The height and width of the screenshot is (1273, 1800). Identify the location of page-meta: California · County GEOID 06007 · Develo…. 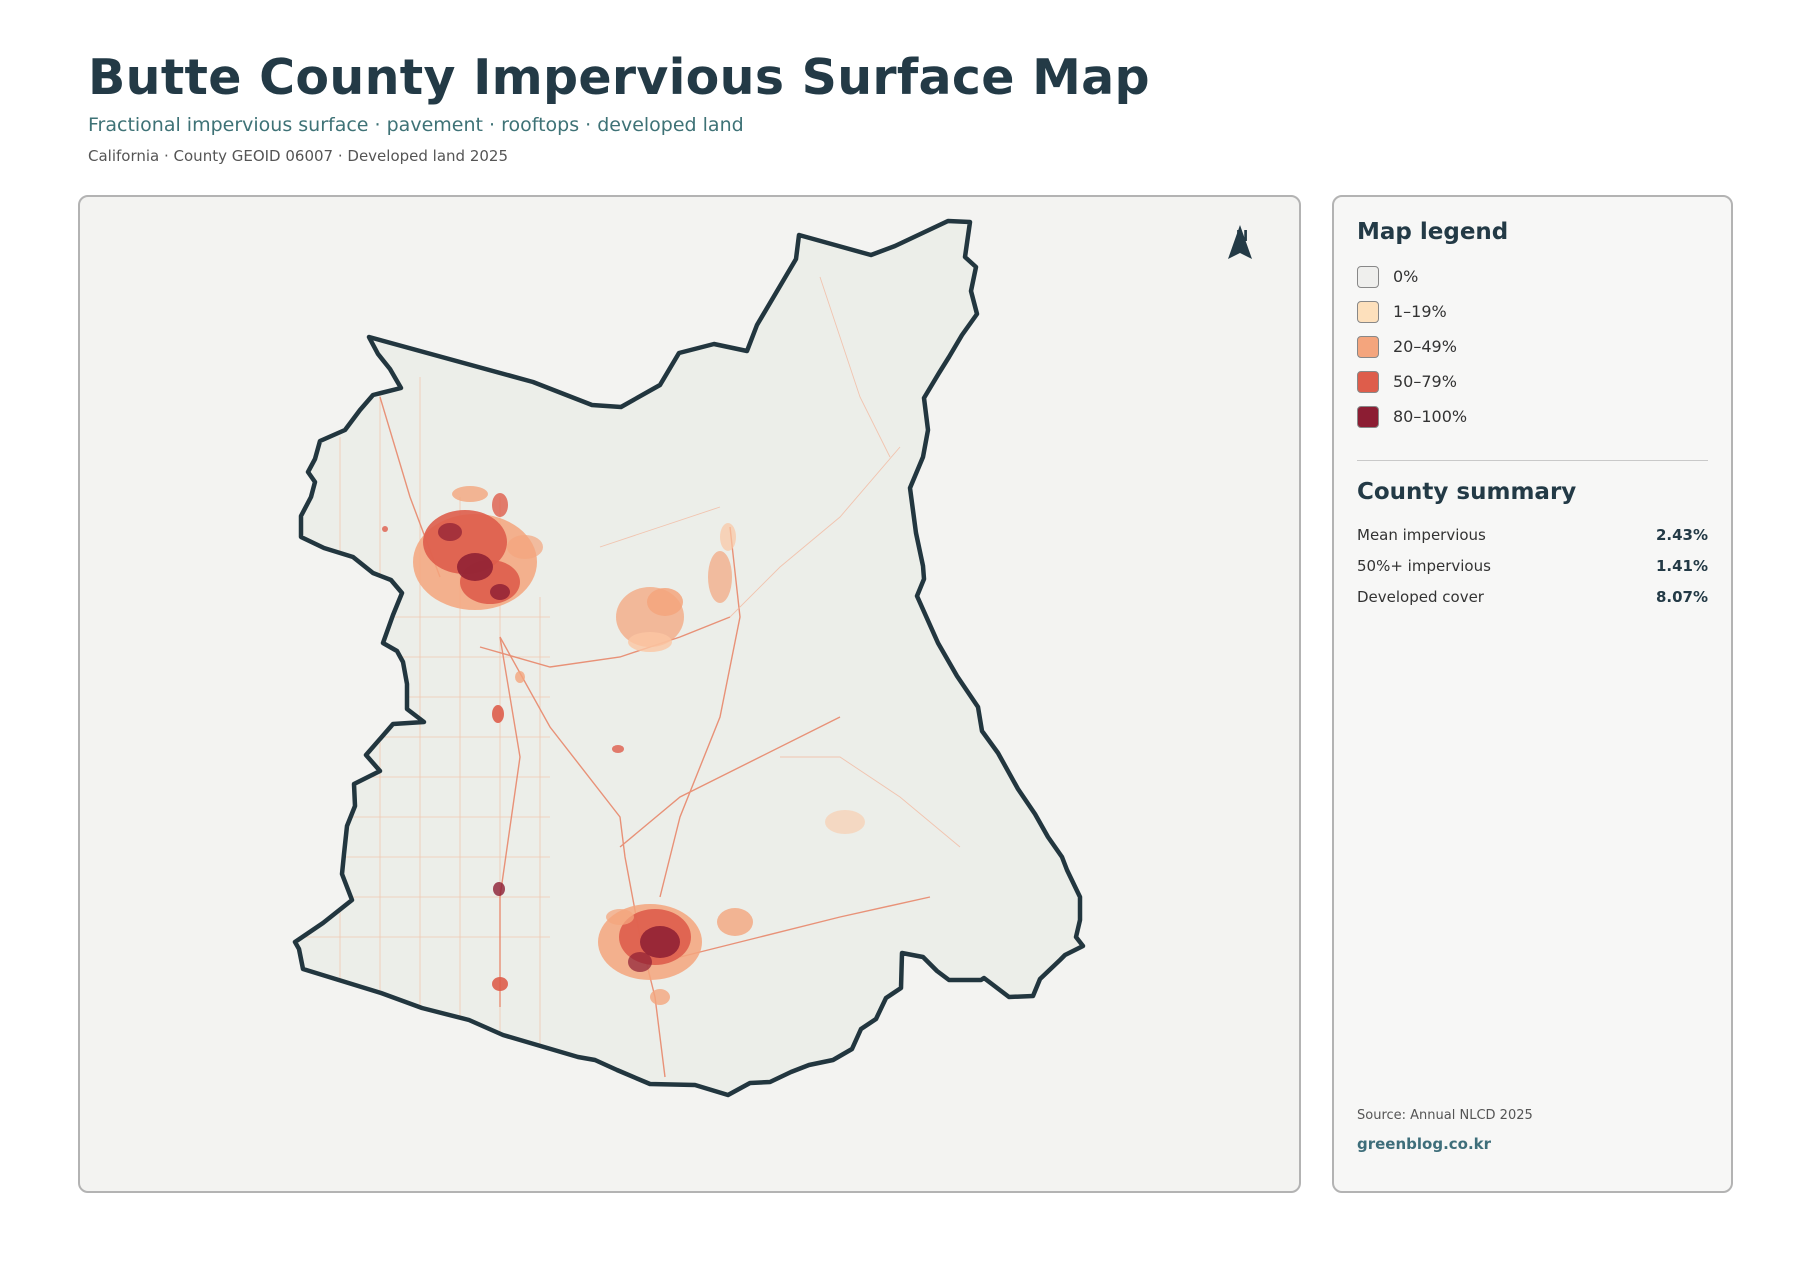
(298, 156).